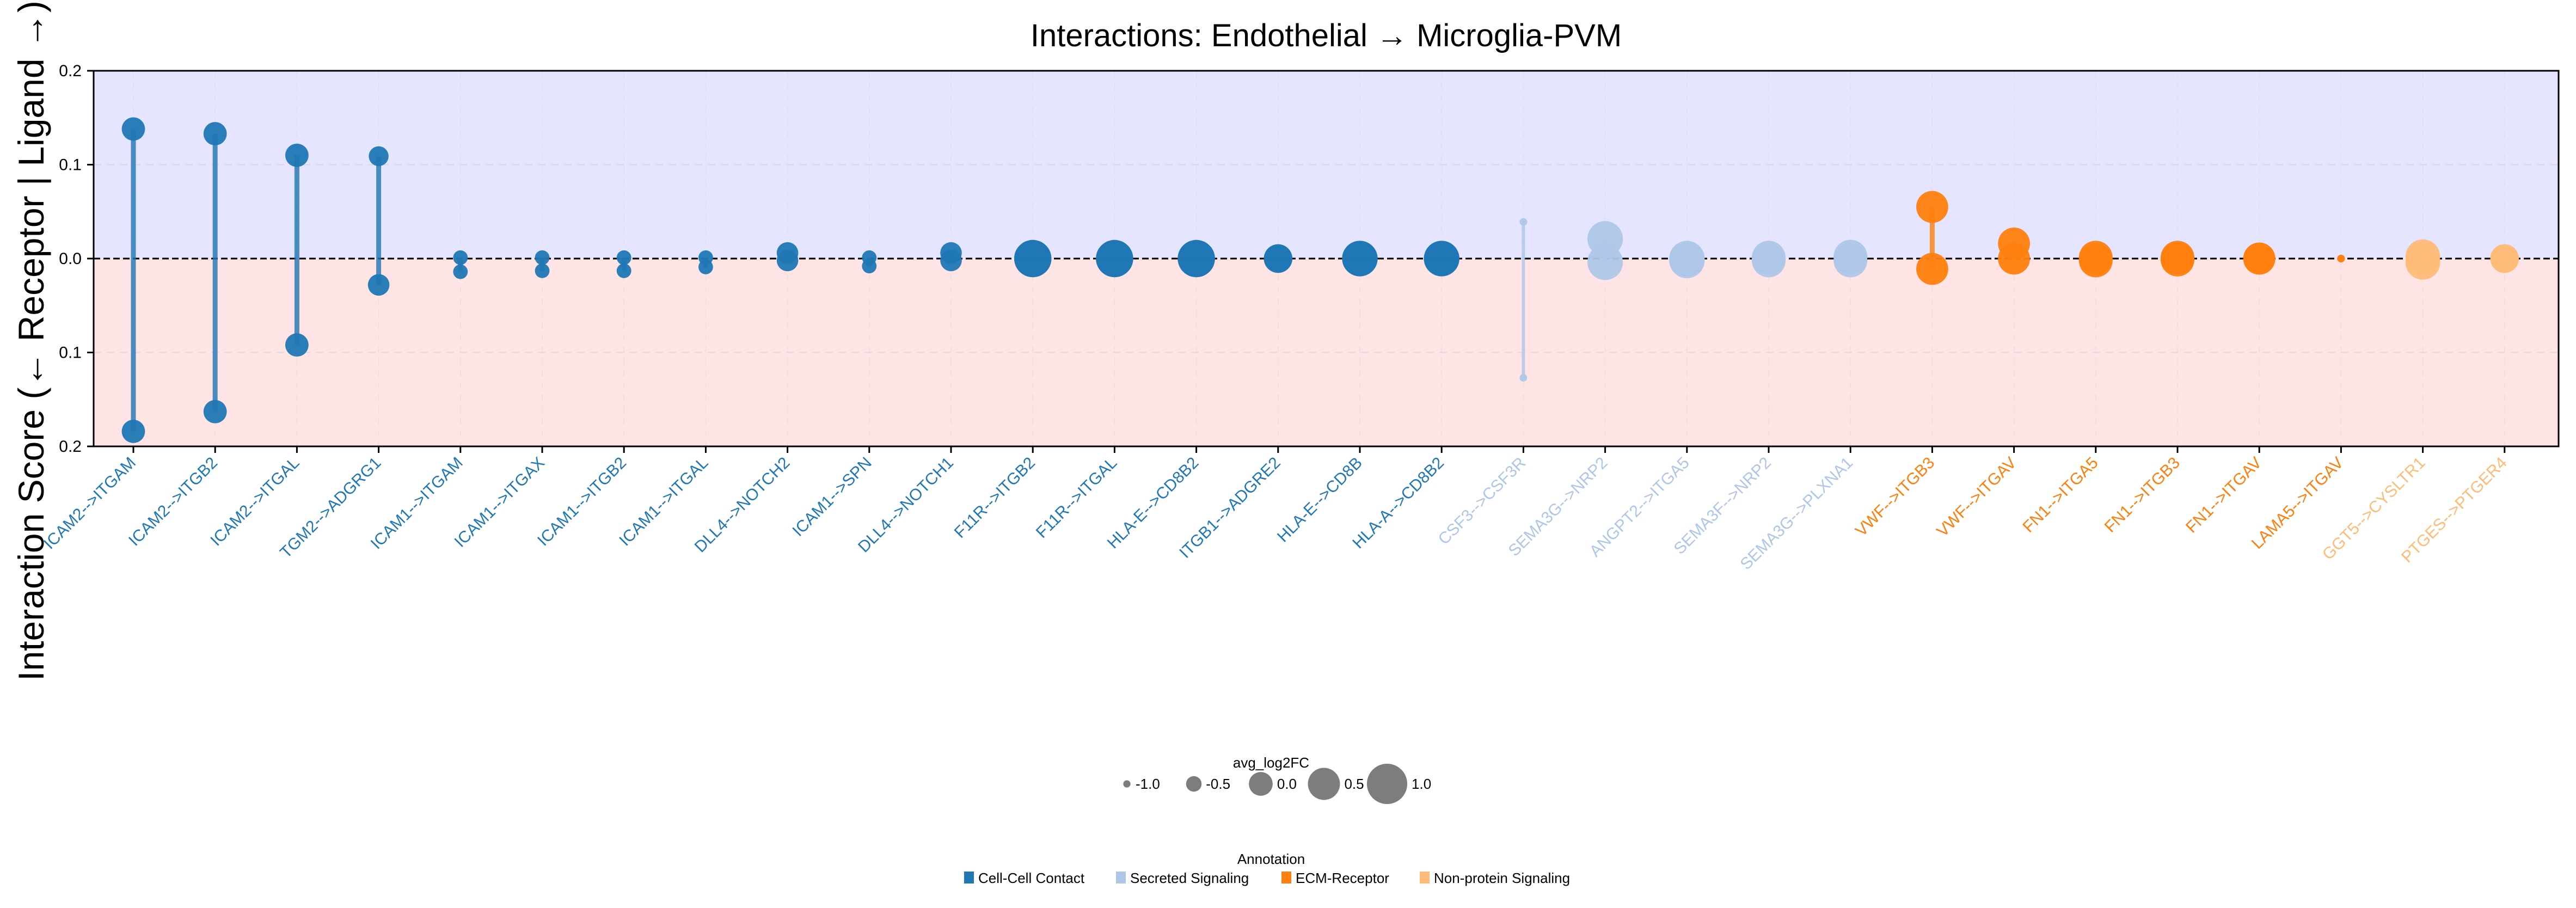 This screenshot has width=2576, height=908. What do you see at coordinates (1354, 784) in the screenshot?
I see `size-legend-label: 0.5` at bounding box center [1354, 784].